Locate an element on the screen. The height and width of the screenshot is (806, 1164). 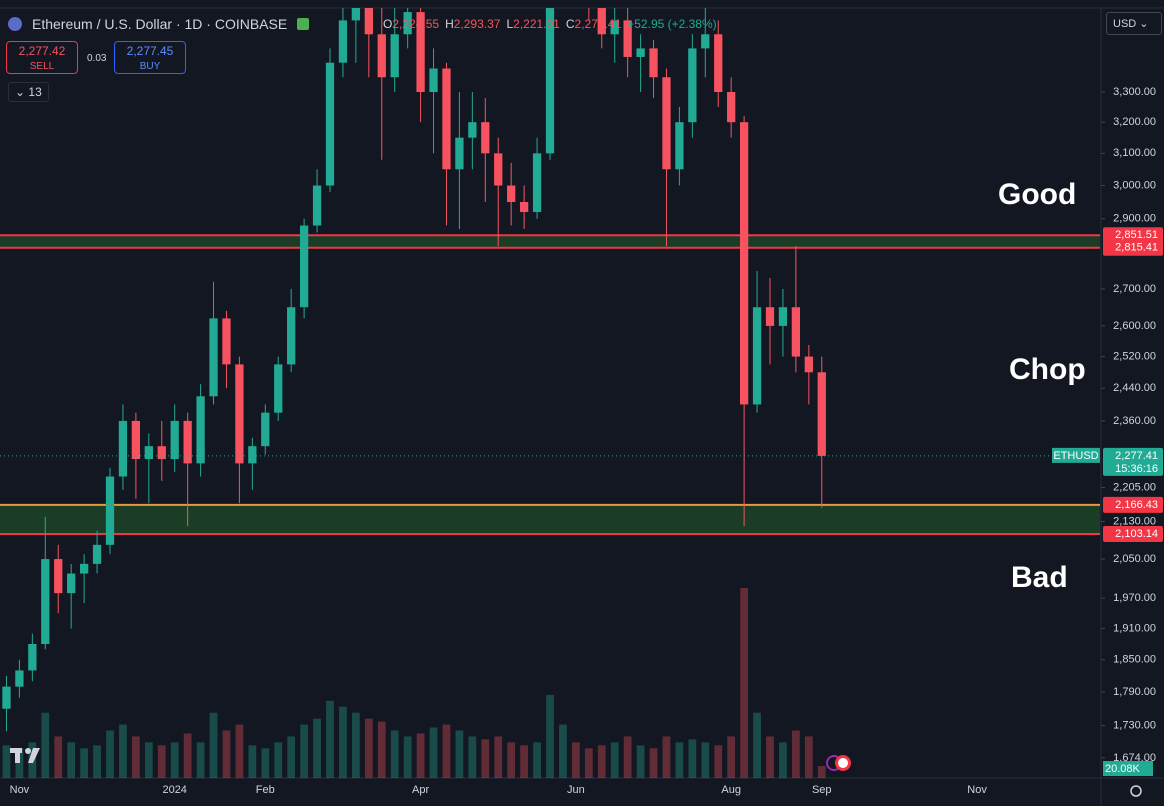
symbol-tag-label: ETHUSD is located at coordinates (1075, 456).